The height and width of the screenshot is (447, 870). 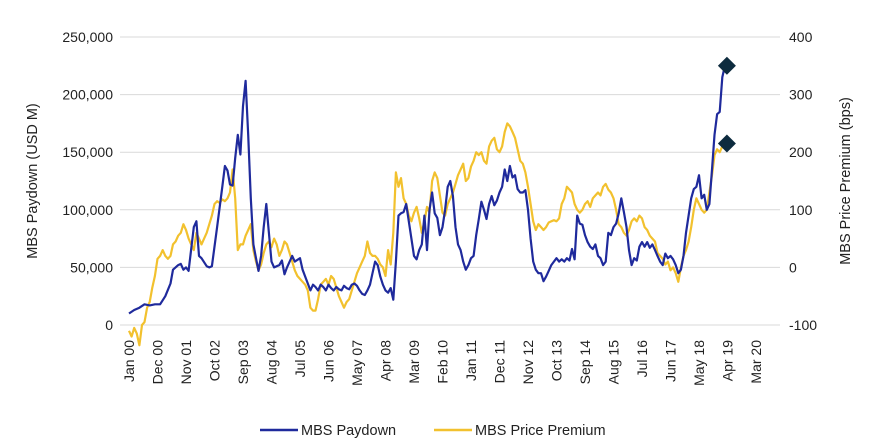 What do you see at coordinates (87, 152) in the screenshot?
I see `left-tick-label: 150,000` at bounding box center [87, 152].